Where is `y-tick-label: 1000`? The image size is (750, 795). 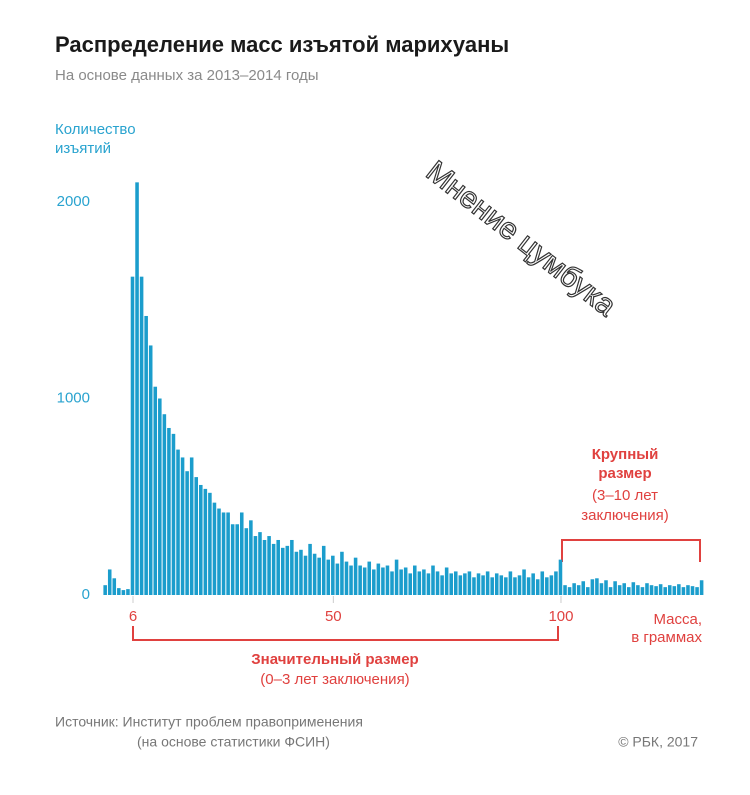
y-tick-label: 1000 is located at coordinates (73, 397).